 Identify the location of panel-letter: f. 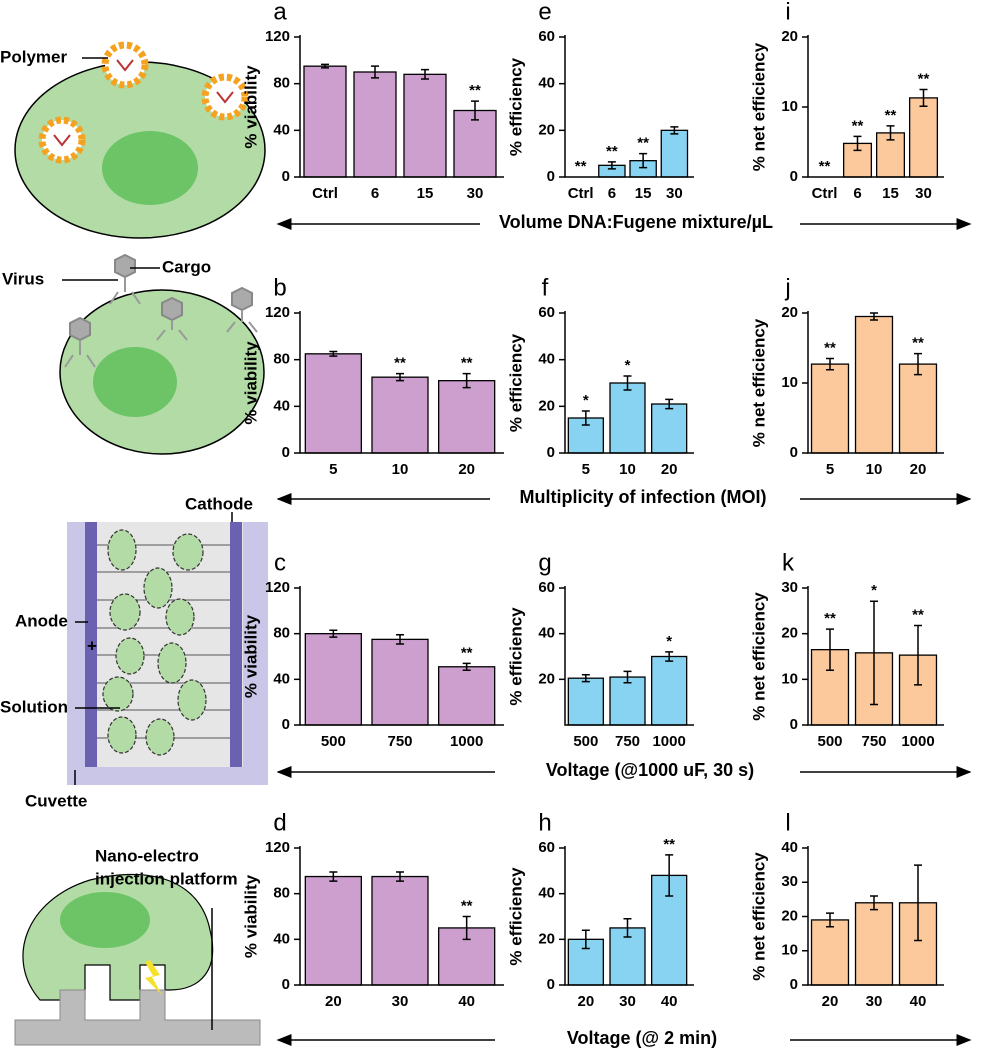
(545, 287).